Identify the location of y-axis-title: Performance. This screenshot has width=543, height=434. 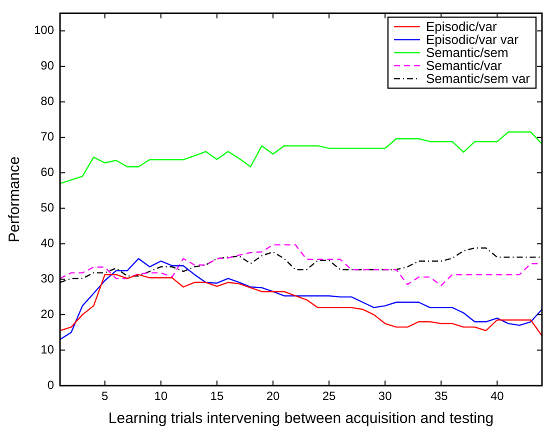
(15, 199).